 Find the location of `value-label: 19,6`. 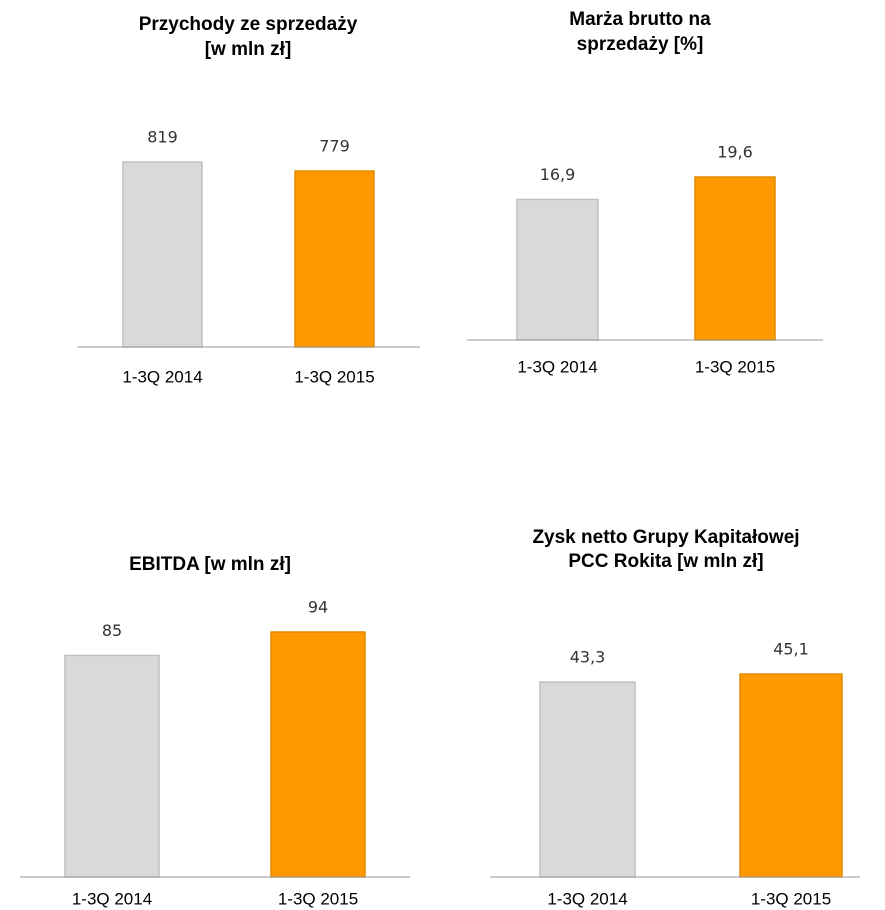

value-label: 19,6 is located at coordinates (735, 152).